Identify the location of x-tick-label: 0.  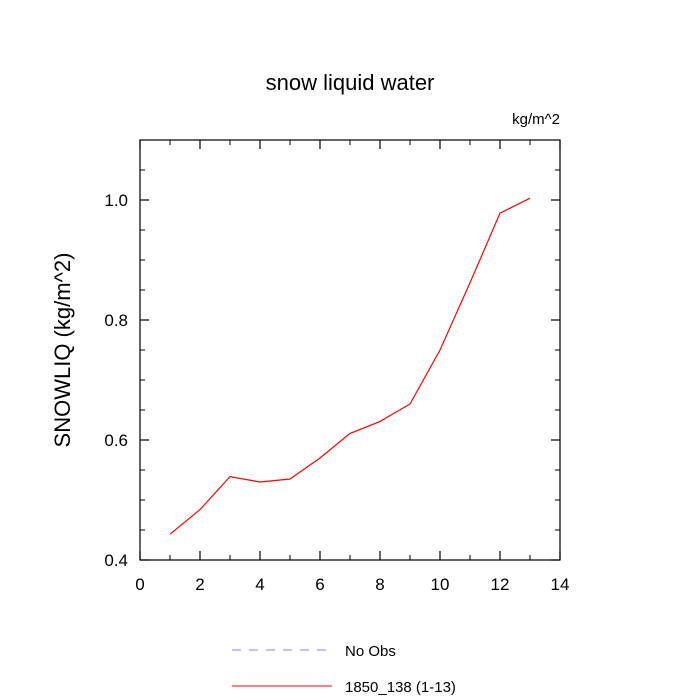
(139, 584).